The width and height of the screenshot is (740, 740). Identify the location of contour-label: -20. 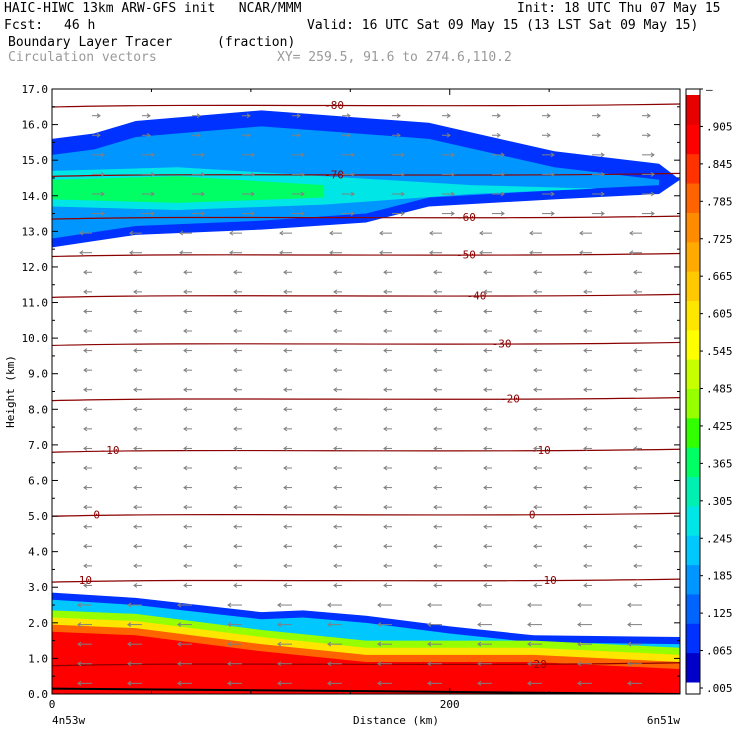
(510, 399).